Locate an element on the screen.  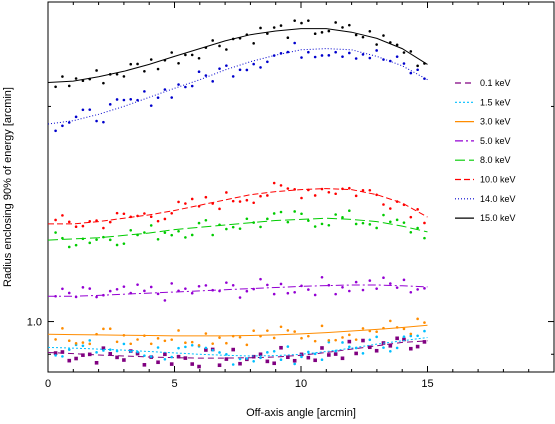
x-tick-label: 10 is located at coordinates (301, 384).